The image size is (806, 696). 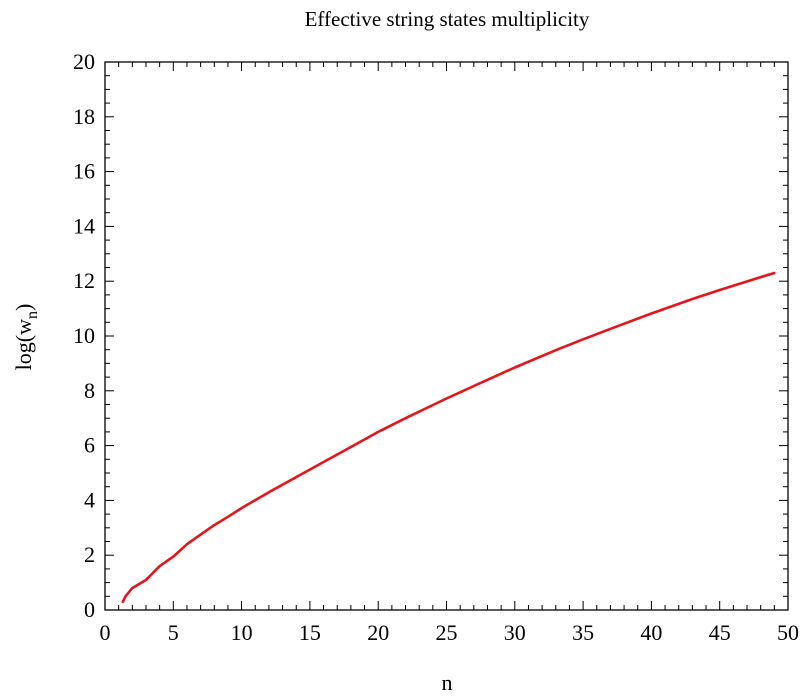 I want to click on x-tick-label: 35, so click(x=583, y=632).